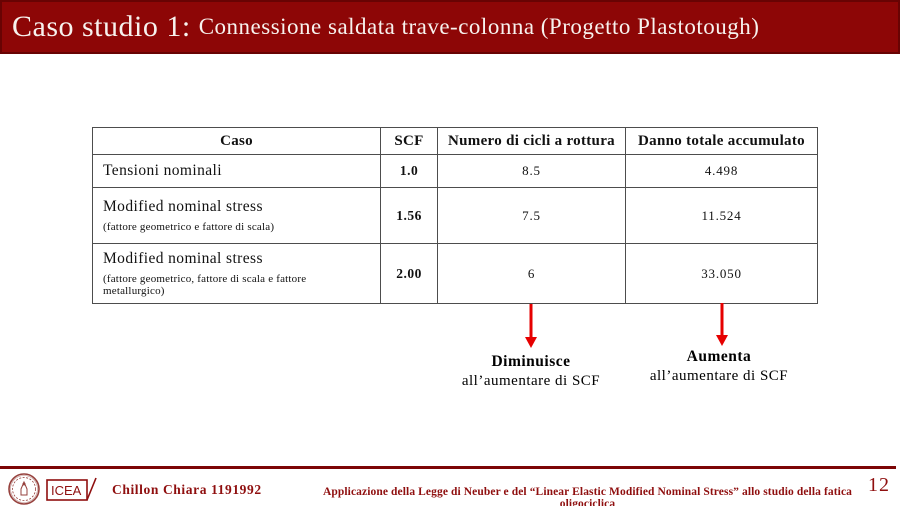  I want to click on scf-value: 2.00, so click(409, 273).